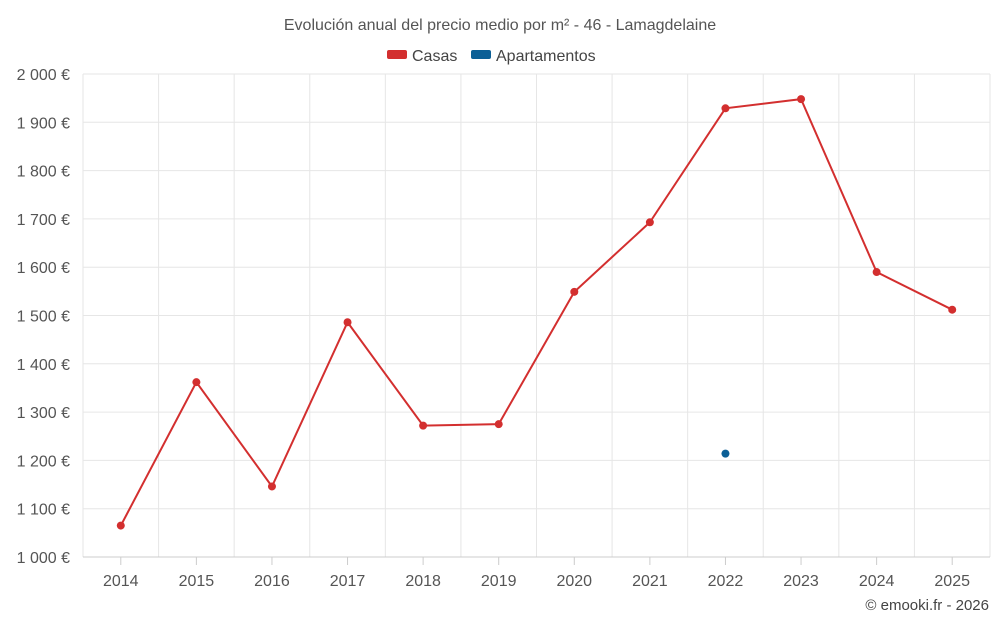 This screenshot has width=1000, height=625. Describe the element at coordinates (877, 581) in the screenshot. I see `x-tick-label: 2024` at that location.